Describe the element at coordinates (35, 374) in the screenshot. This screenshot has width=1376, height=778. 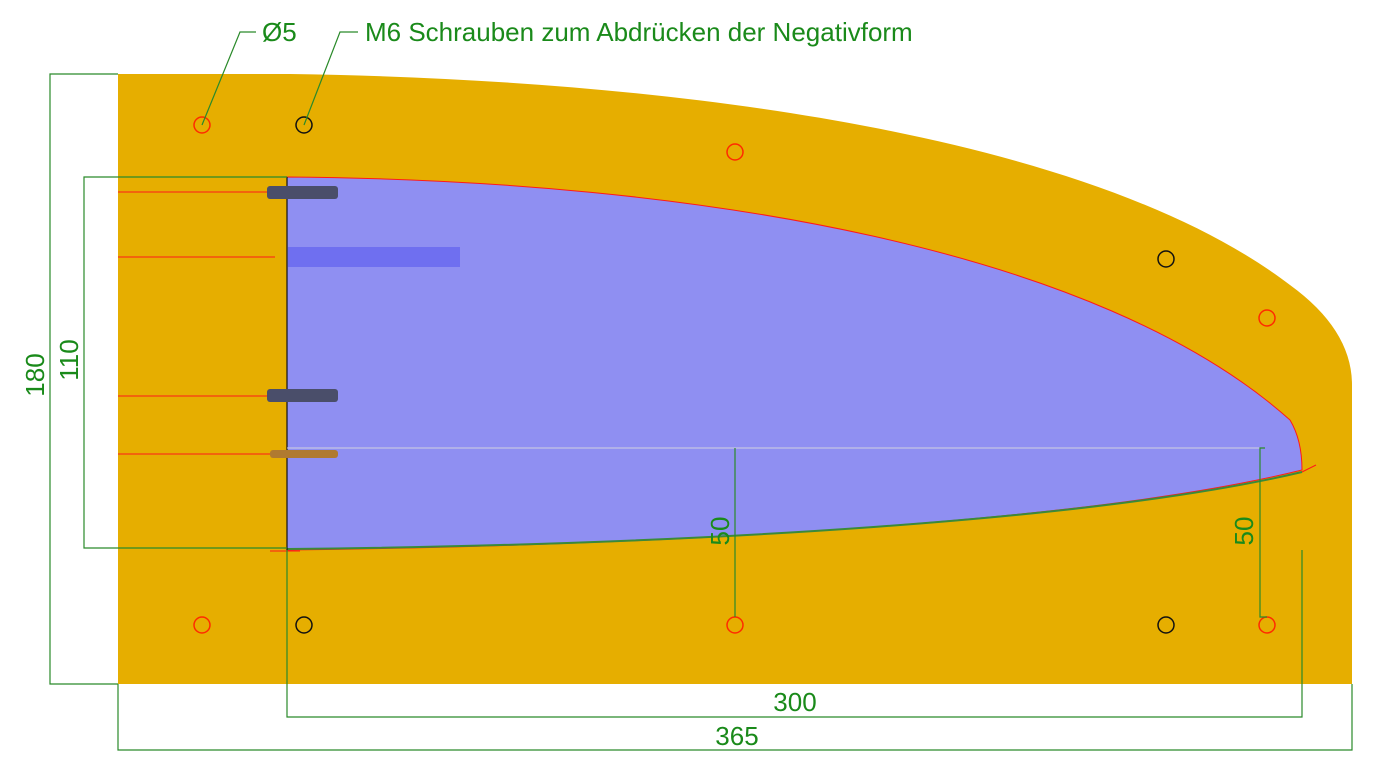
I see `dimension-label: 180` at that location.